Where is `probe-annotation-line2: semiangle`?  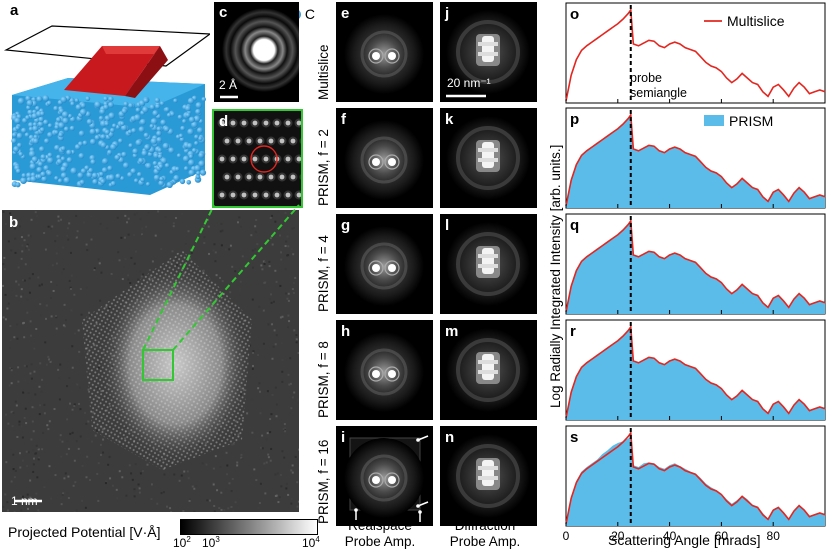 probe-annotation-line2: semiangle is located at coordinates (658, 93).